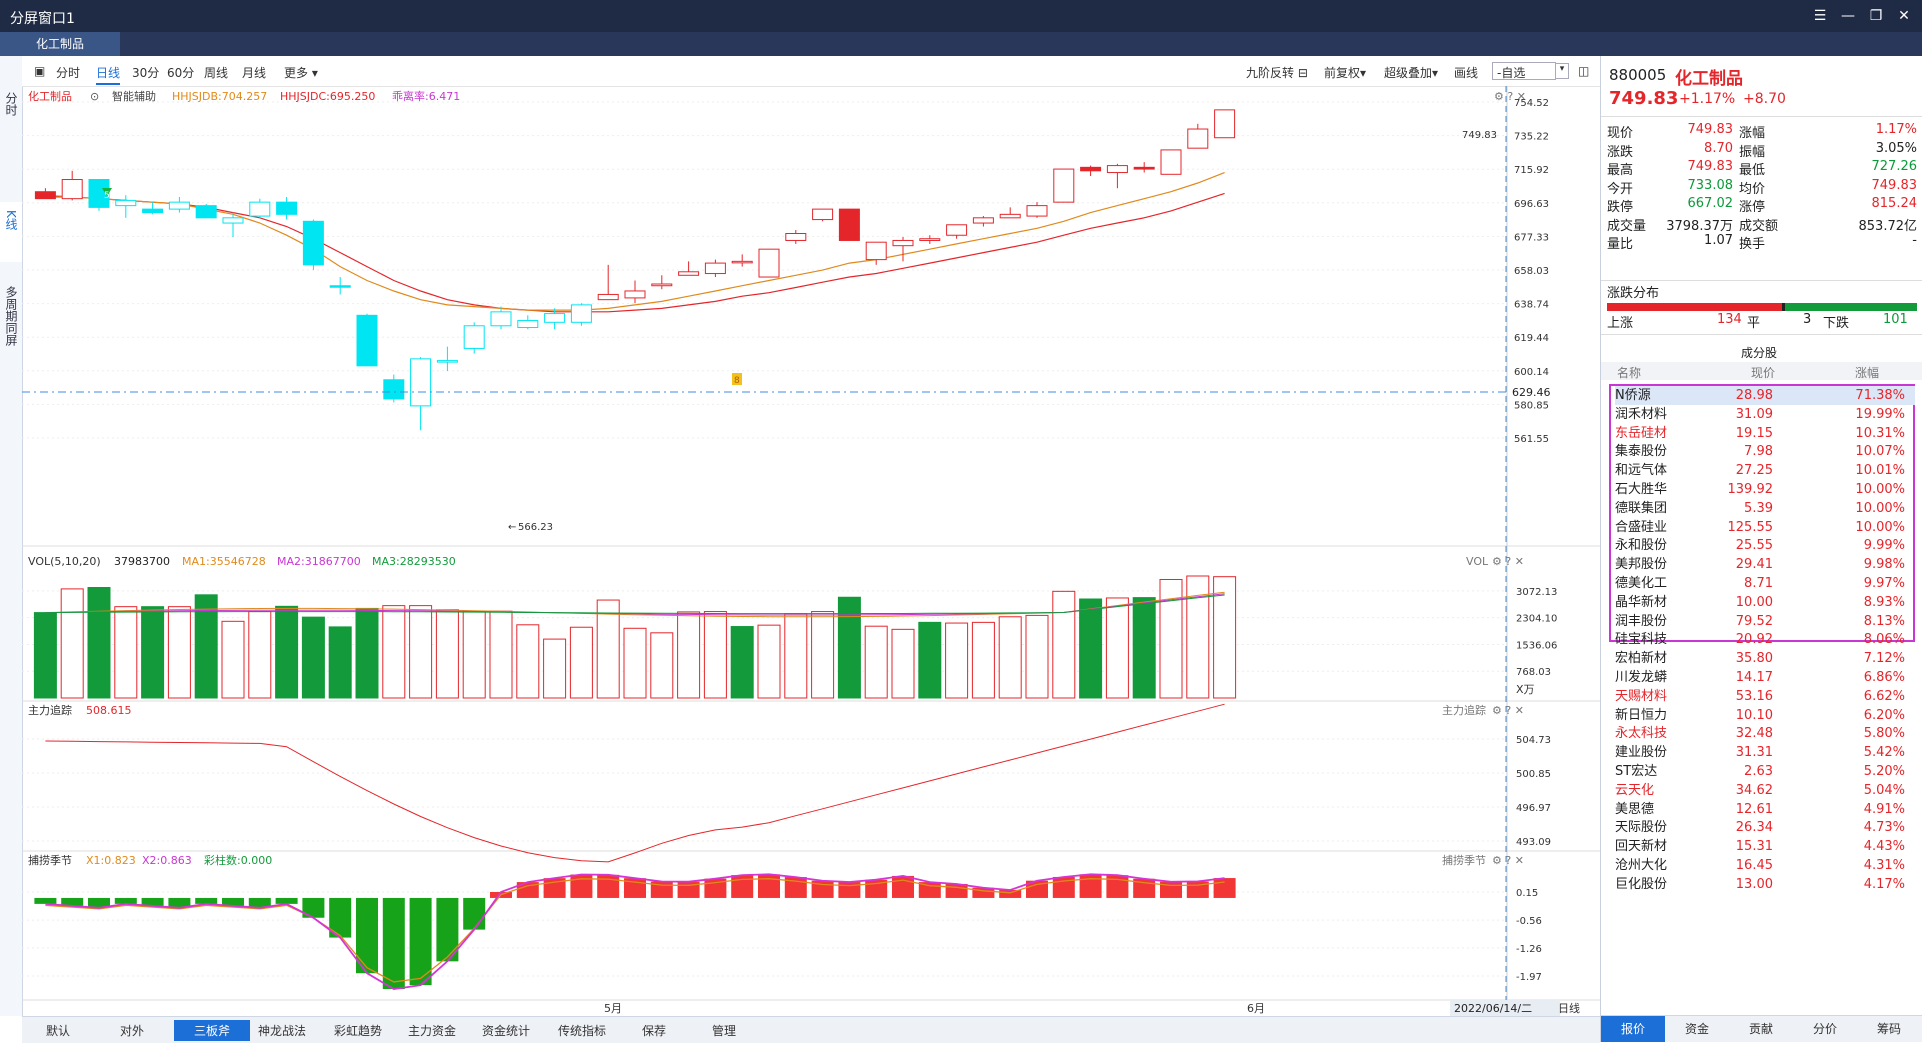 This screenshot has width=1922, height=1043. What do you see at coordinates (1765, 884) in the screenshot?
I see `constituent-row: 巨化股份 13.00 4.17%` at bounding box center [1765, 884].